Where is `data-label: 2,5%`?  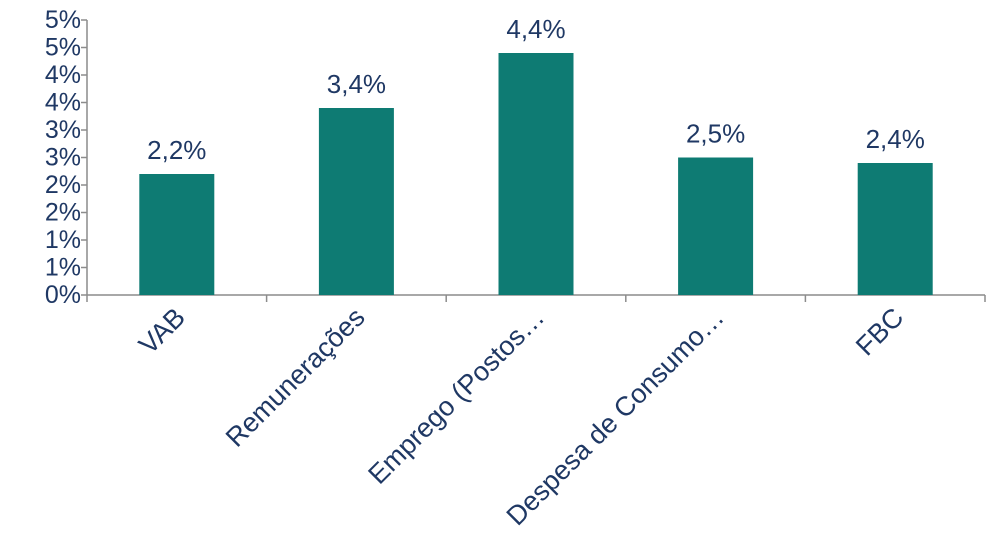 data-label: 2,5% is located at coordinates (715, 134).